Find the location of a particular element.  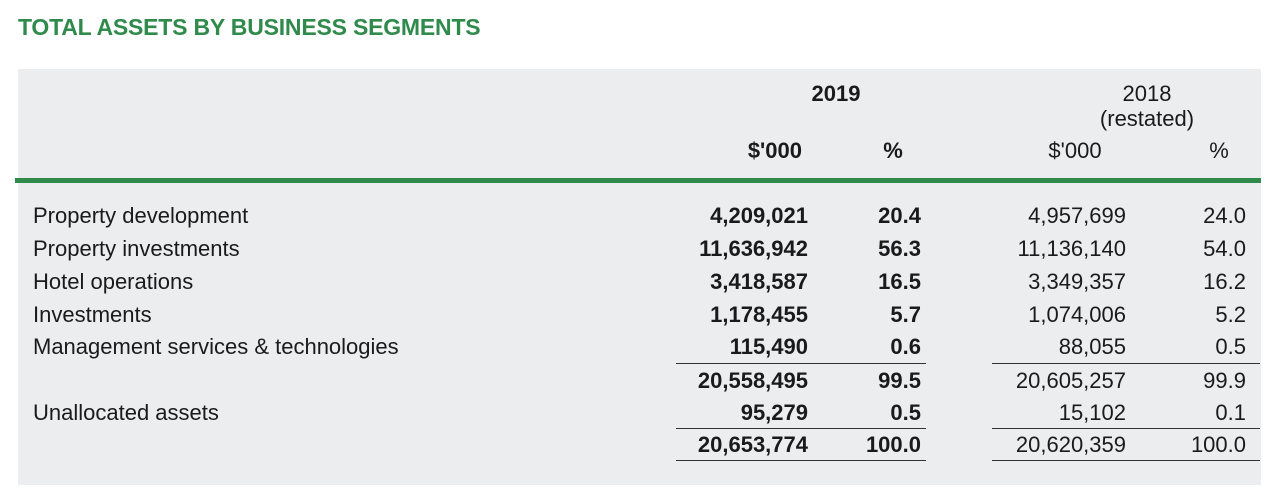

row-label: Hotel operations is located at coordinates (113, 281).